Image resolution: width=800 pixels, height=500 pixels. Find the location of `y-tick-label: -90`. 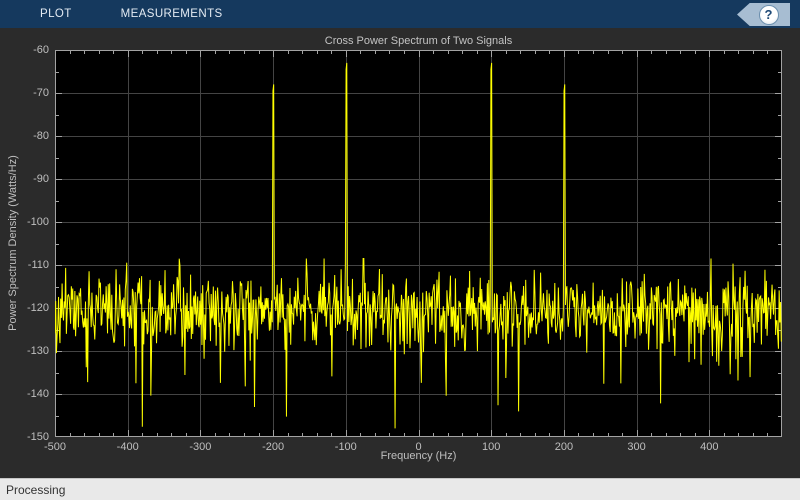

y-tick-label: -90 is located at coordinates (41, 179).